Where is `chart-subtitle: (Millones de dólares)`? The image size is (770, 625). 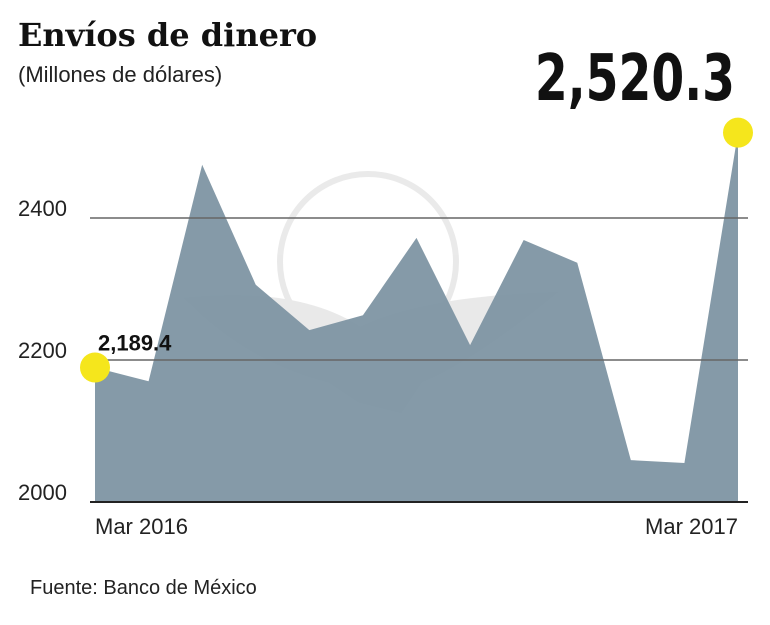
chart-subtitle: (Millones de dólares) is located at coordinates (120, 74).